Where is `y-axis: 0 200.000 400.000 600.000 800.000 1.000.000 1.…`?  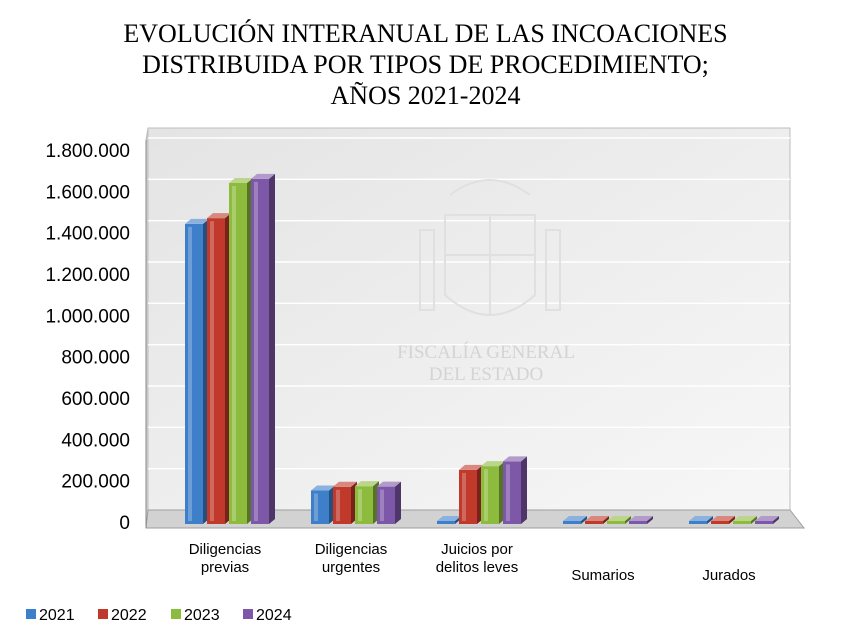 y-axis: 0 200.000 400.000 600.000 800.000 1.000.000 1.… is located at coordinates (96, 337).